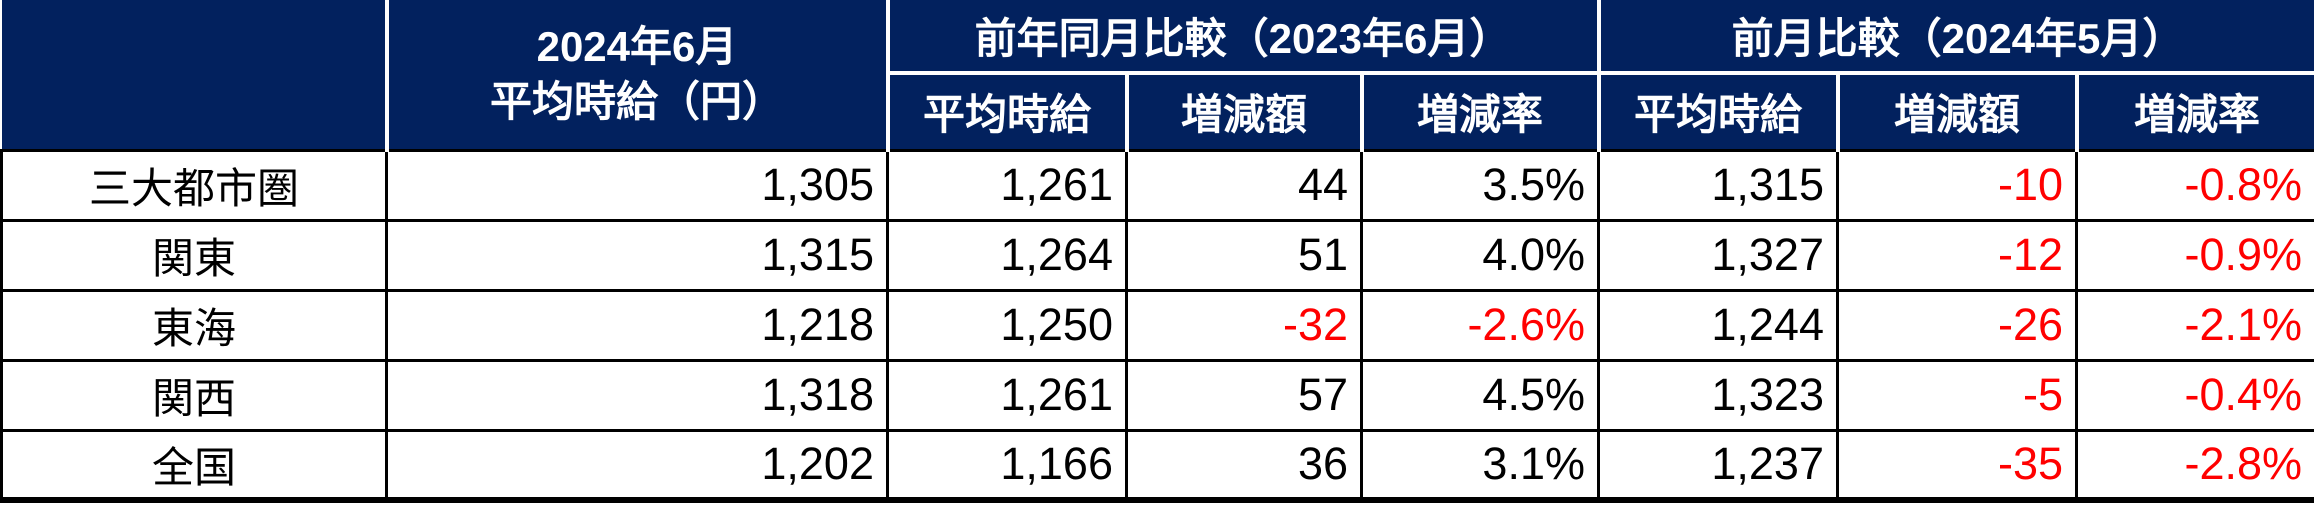 The image size is (2314, 528). I want to click on header-yoy-rate: 増減率, so click(1479, 111).